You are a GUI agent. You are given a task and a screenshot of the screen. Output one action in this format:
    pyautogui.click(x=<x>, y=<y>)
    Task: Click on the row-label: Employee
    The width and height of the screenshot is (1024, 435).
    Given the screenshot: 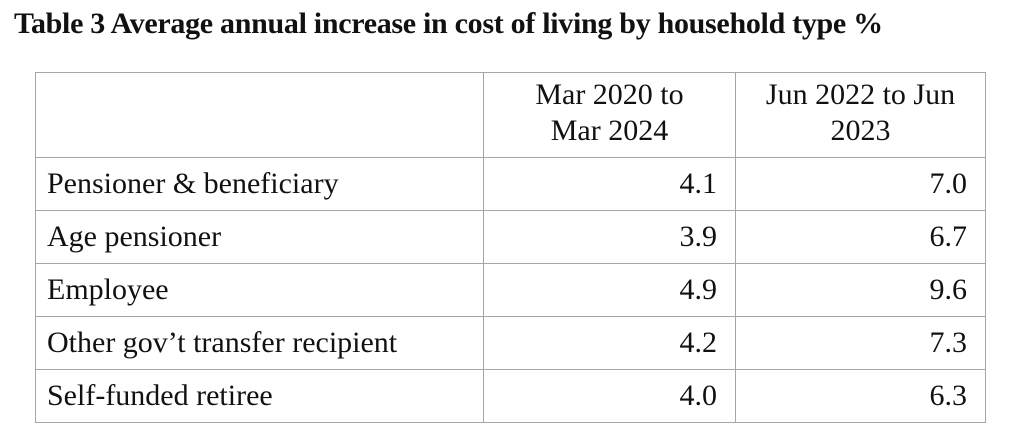 What is the action you would take?
    pyautogui.click(x=259, y=290)
    